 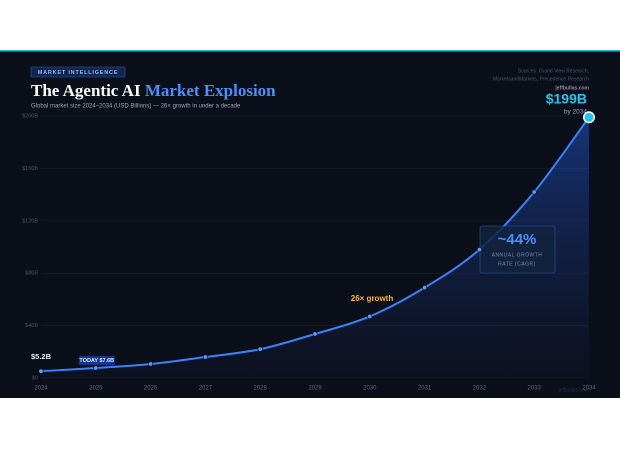 I want to click on source: Sources: Grand View Research,, so click(x=553, y=71).